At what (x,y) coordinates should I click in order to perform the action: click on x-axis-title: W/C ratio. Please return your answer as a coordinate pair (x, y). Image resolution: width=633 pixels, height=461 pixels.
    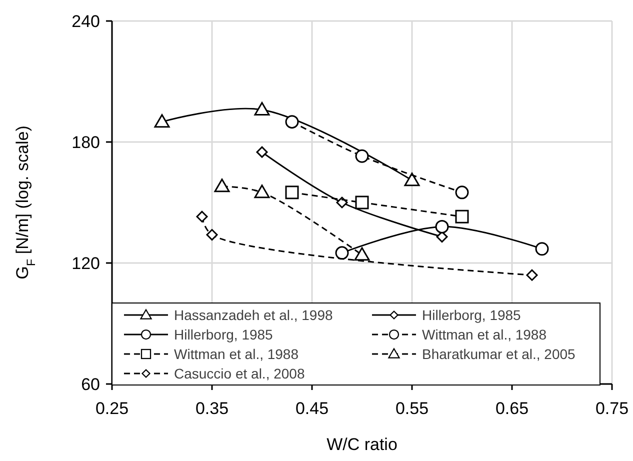
    Looking at the image, I should click on (362, 444).